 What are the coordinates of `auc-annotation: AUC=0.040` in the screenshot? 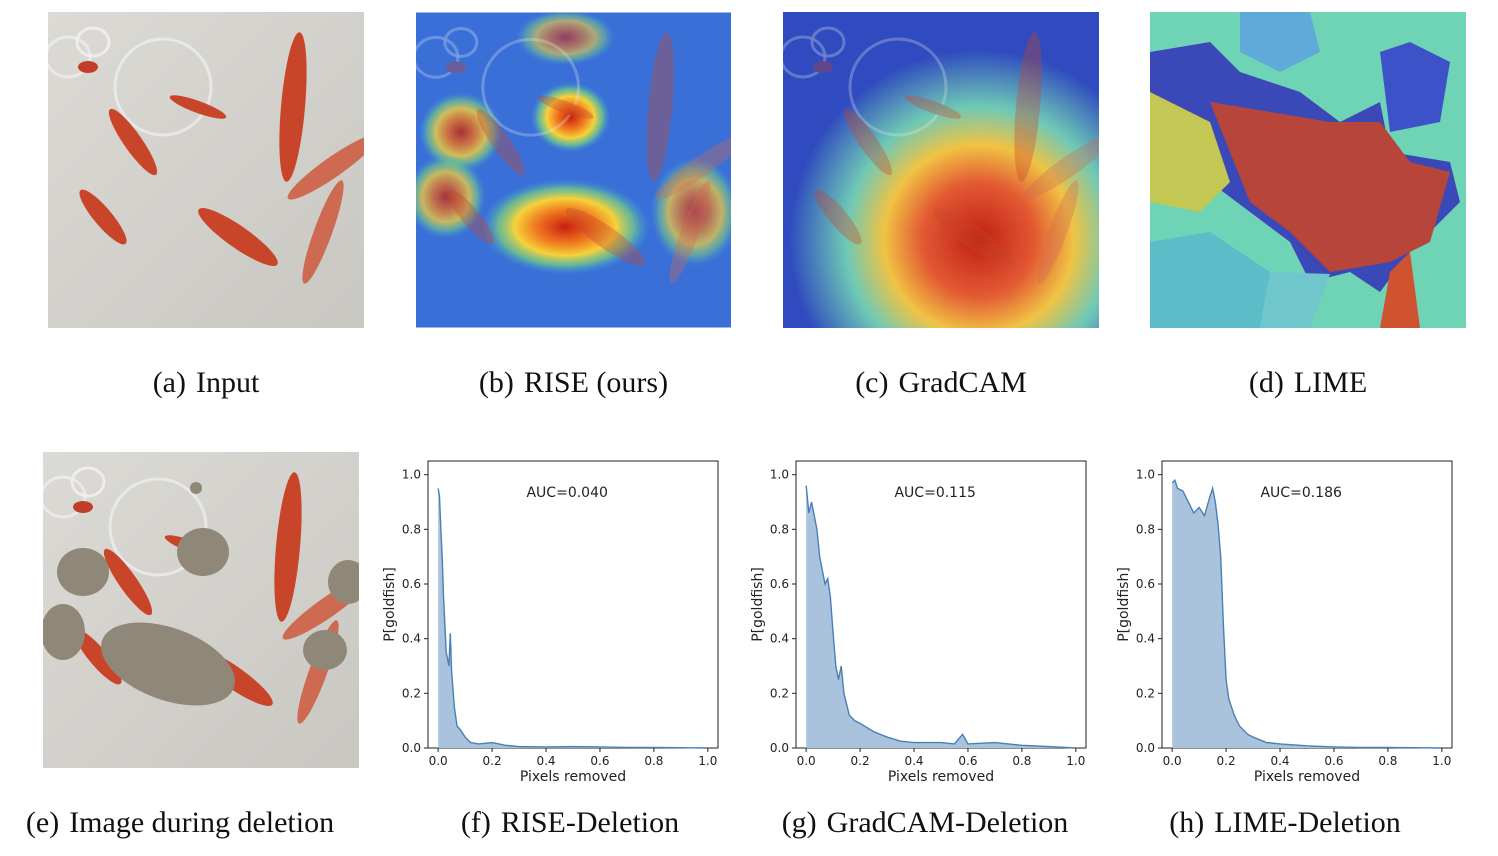 It's located at (566, 493).